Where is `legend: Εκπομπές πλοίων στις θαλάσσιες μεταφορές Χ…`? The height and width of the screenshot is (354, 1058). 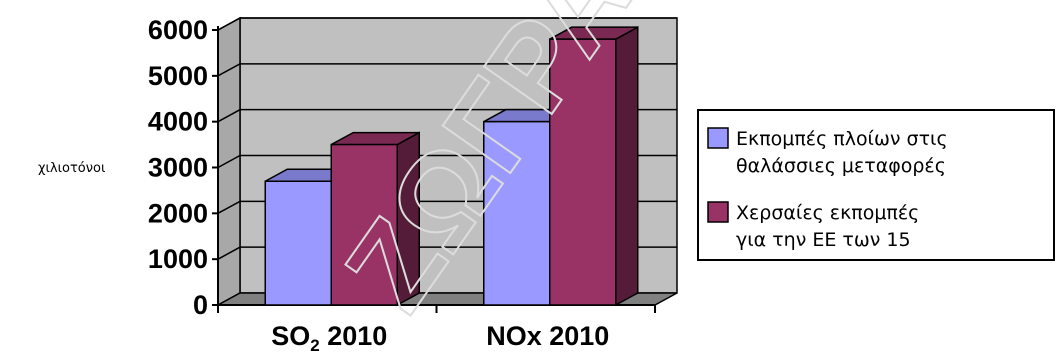
legend: Εκπομπές πλοίων στις θαλάσσιες μεταφορές Χ… is located at coordinates (876, 185).